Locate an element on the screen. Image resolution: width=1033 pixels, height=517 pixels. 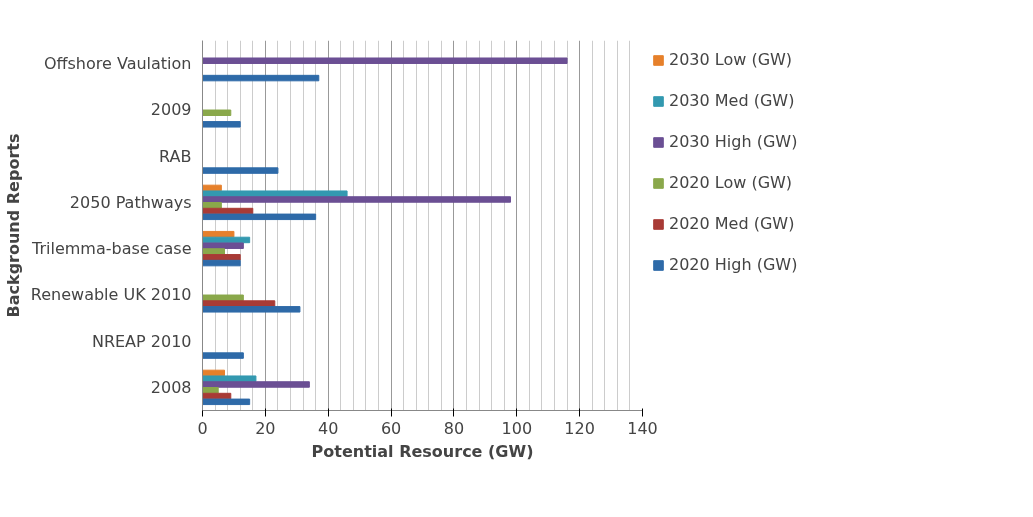
x-tick-label: 0 is located at coordinates (202, 428).